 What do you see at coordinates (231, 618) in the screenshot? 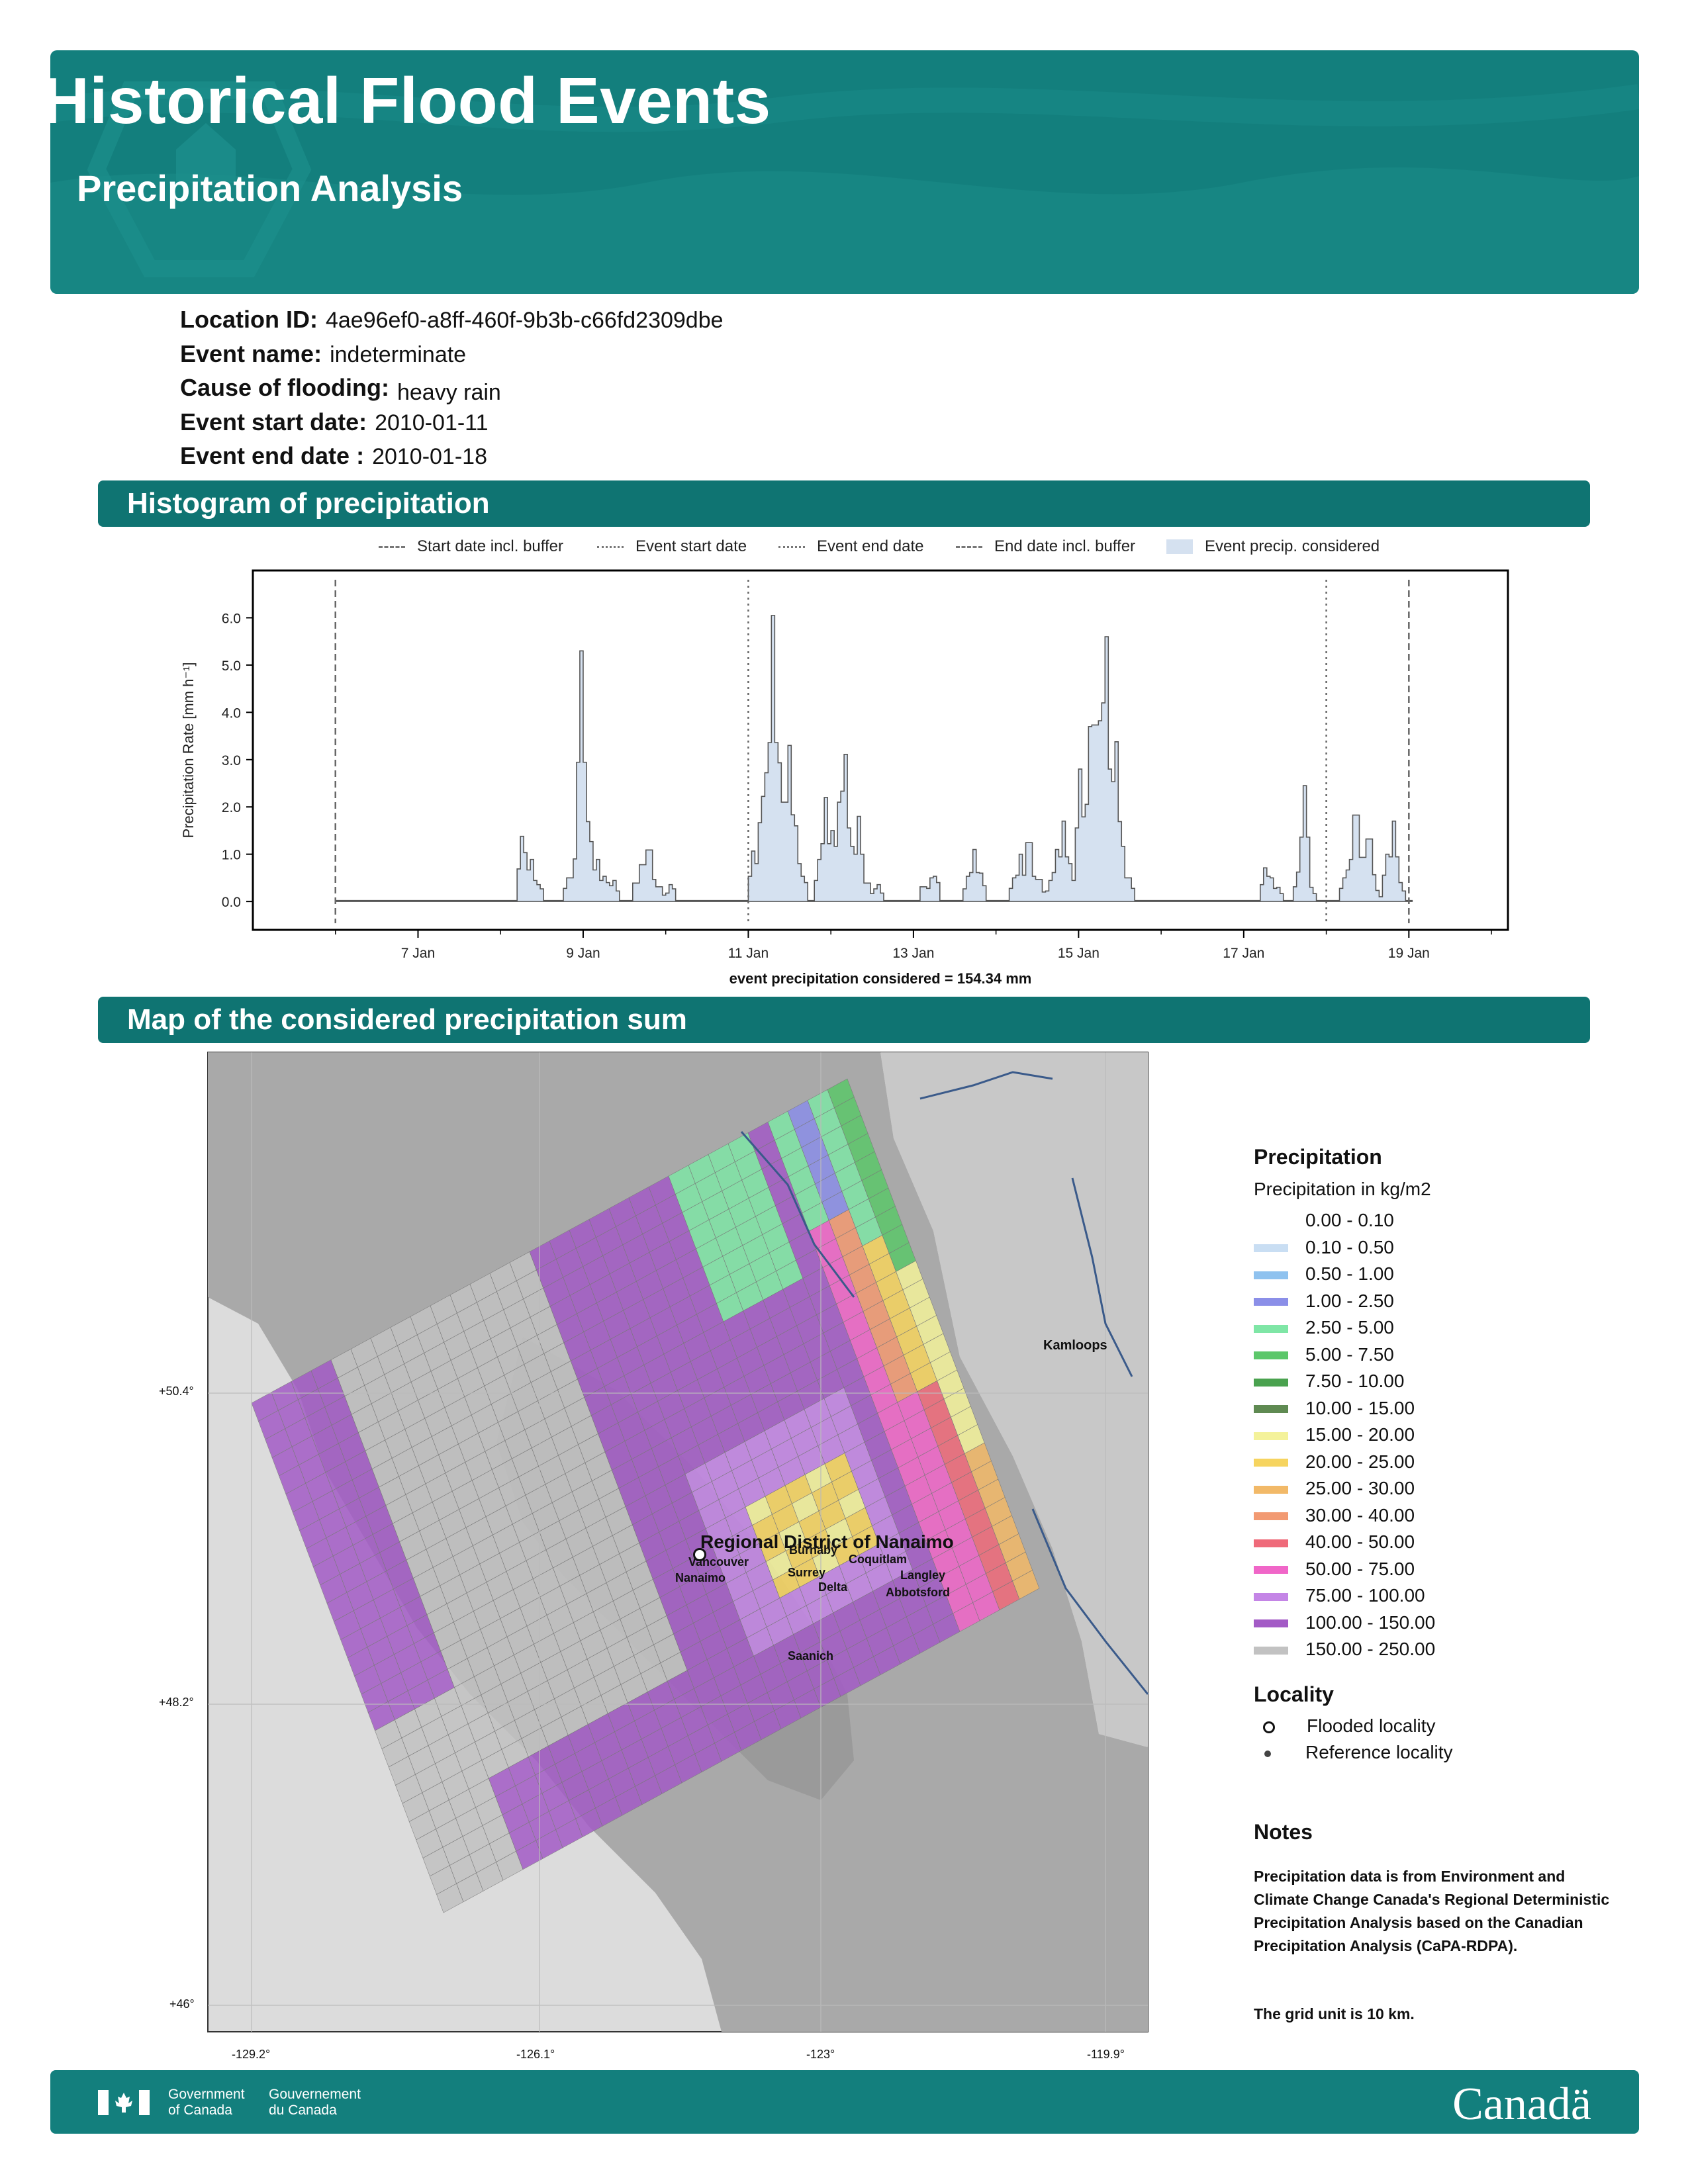
I see `y-tick-label: 6.0` at bounding box center [231, 618].